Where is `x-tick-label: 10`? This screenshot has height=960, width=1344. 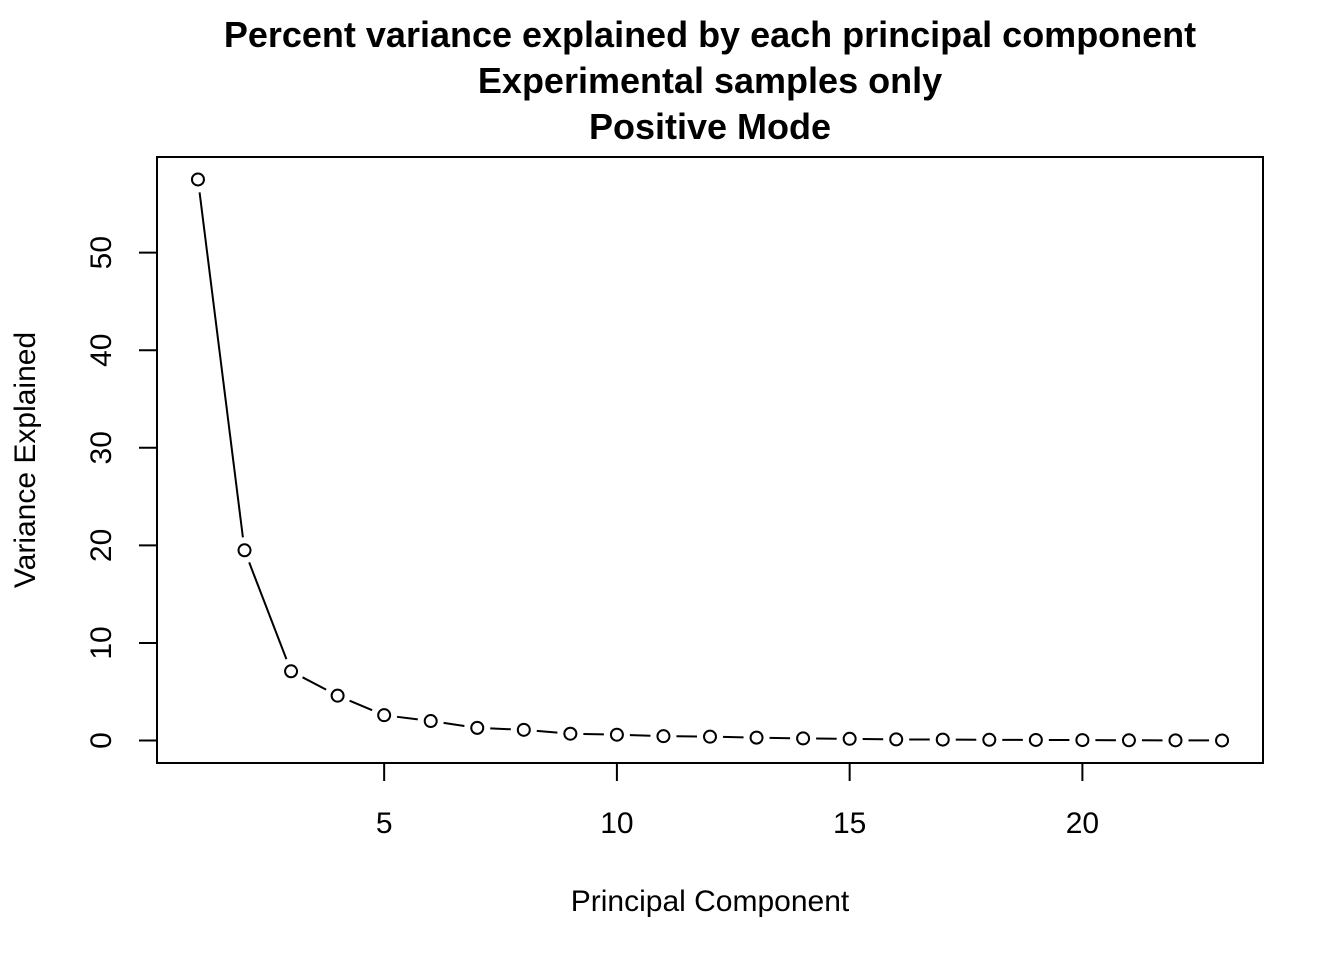
x-tick-label: 10 is located at coordinates (616, 823).